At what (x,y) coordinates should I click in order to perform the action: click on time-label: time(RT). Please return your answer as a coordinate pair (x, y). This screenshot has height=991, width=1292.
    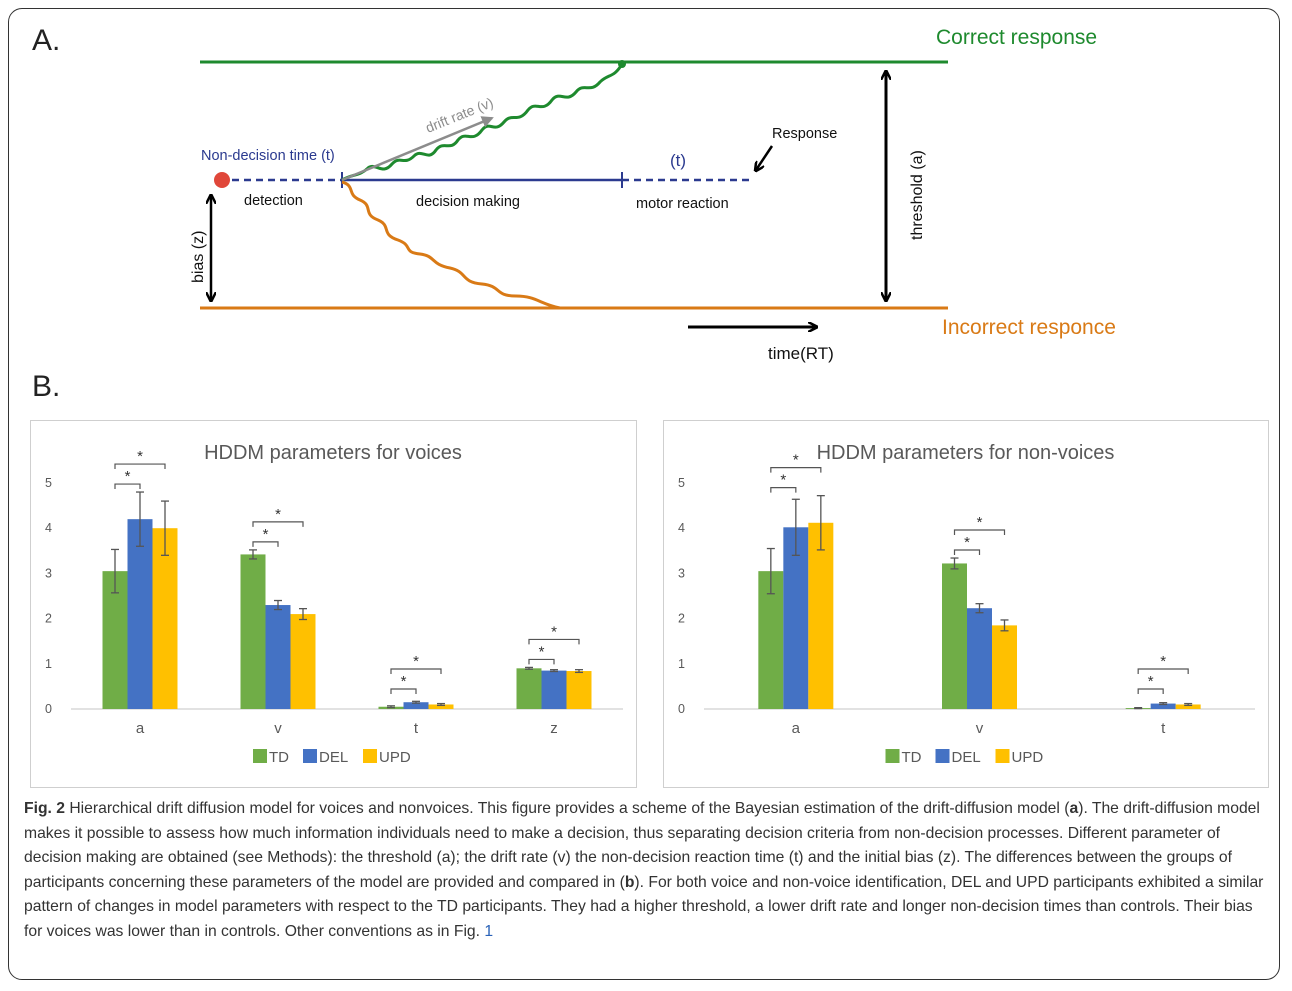
    Looking at the image, I should click on (801, 353).